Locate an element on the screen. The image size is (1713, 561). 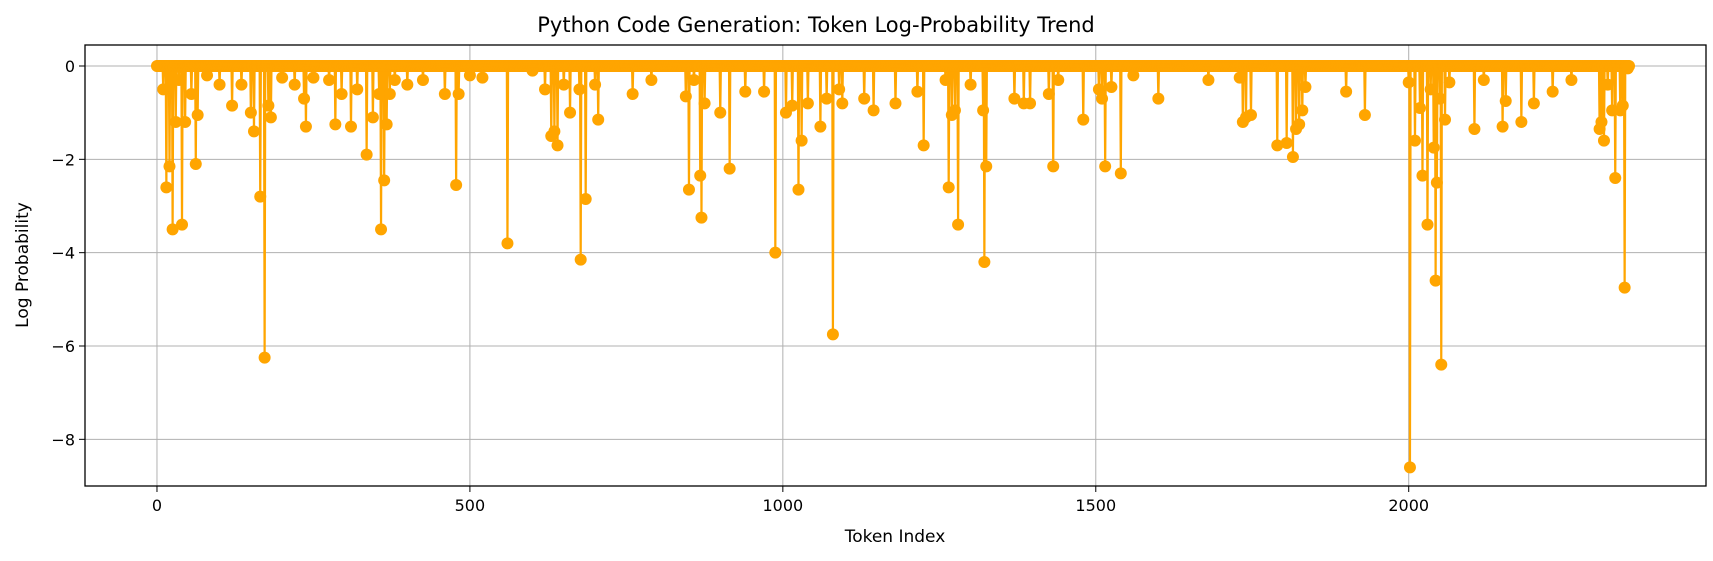
y-axis-label: Log Probability is located at coordinates (23, 265).